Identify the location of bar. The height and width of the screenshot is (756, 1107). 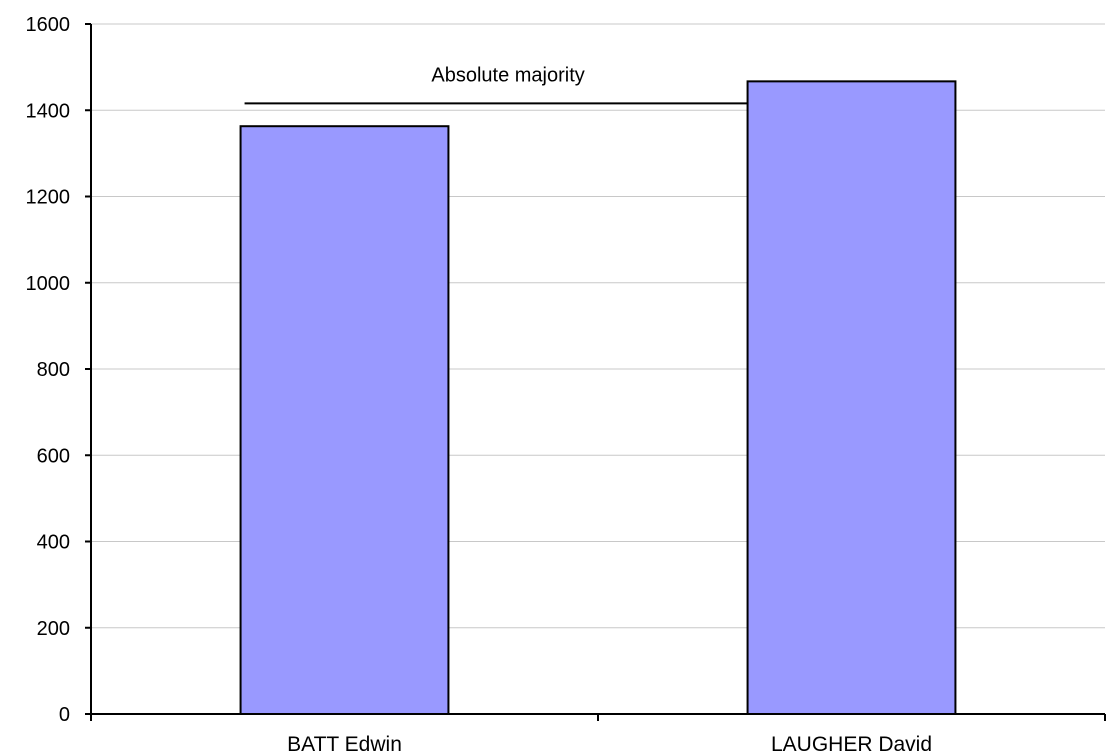
(344, 420).